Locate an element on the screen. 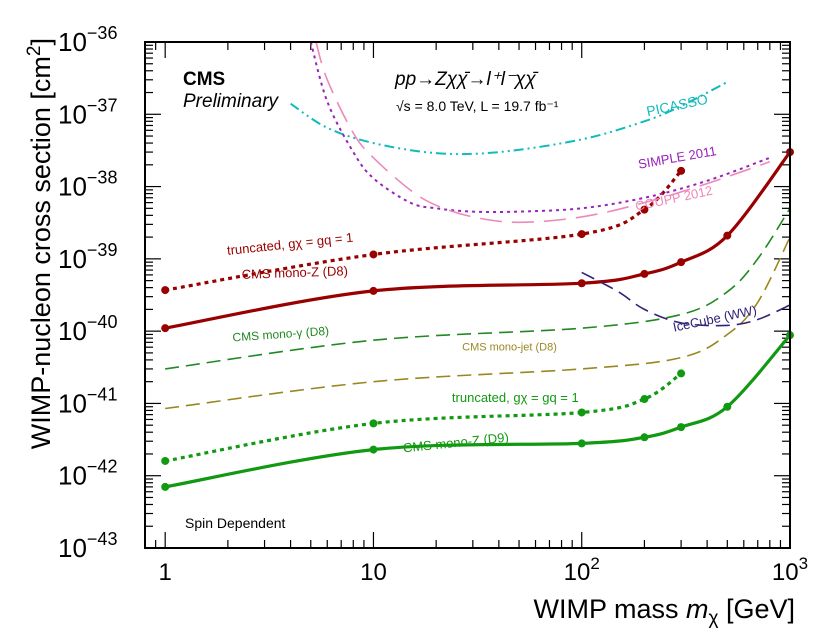 This screenshot has height=641, width=830. y-tick-label: 10−40 is located at coordinates (87, 329).